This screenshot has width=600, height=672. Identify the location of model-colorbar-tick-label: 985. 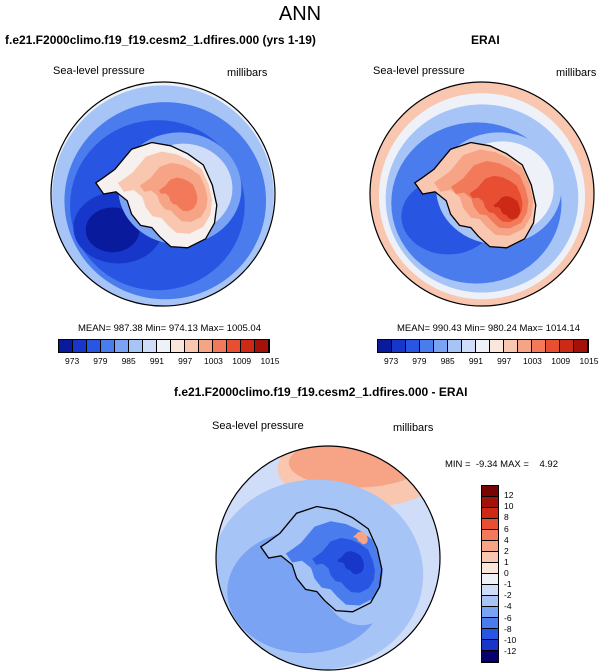
(128, 361).